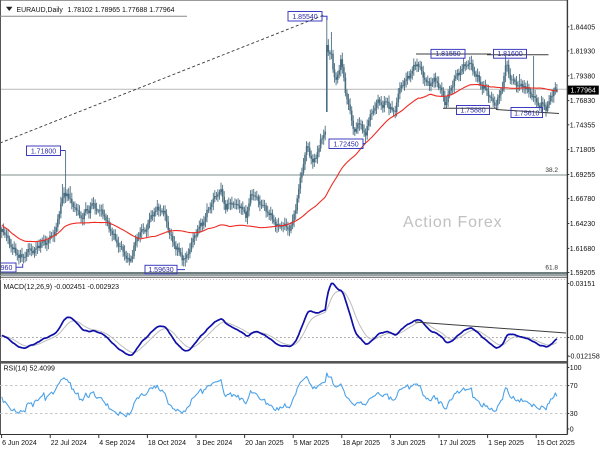 This screenshot has height=455, width=600. What do you see at coordinates (551, 170) in the screenshot?
I see `svg-text: 38.2` at bounding box center [551, 170].